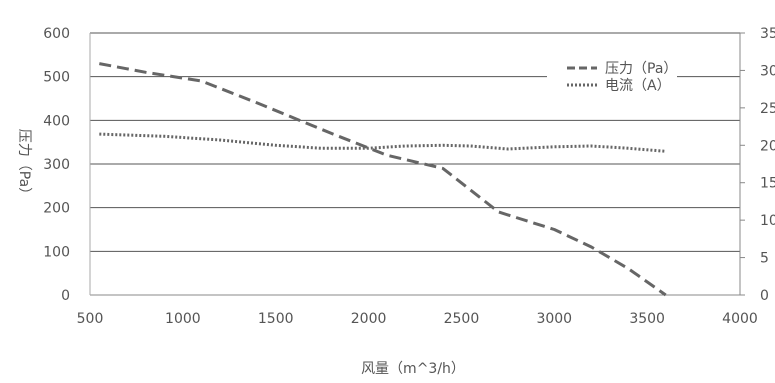 Image resolution: width=775 pixels, height=383 pixels. I want to click on y-tick-label-4: 400, so click(56, 121).